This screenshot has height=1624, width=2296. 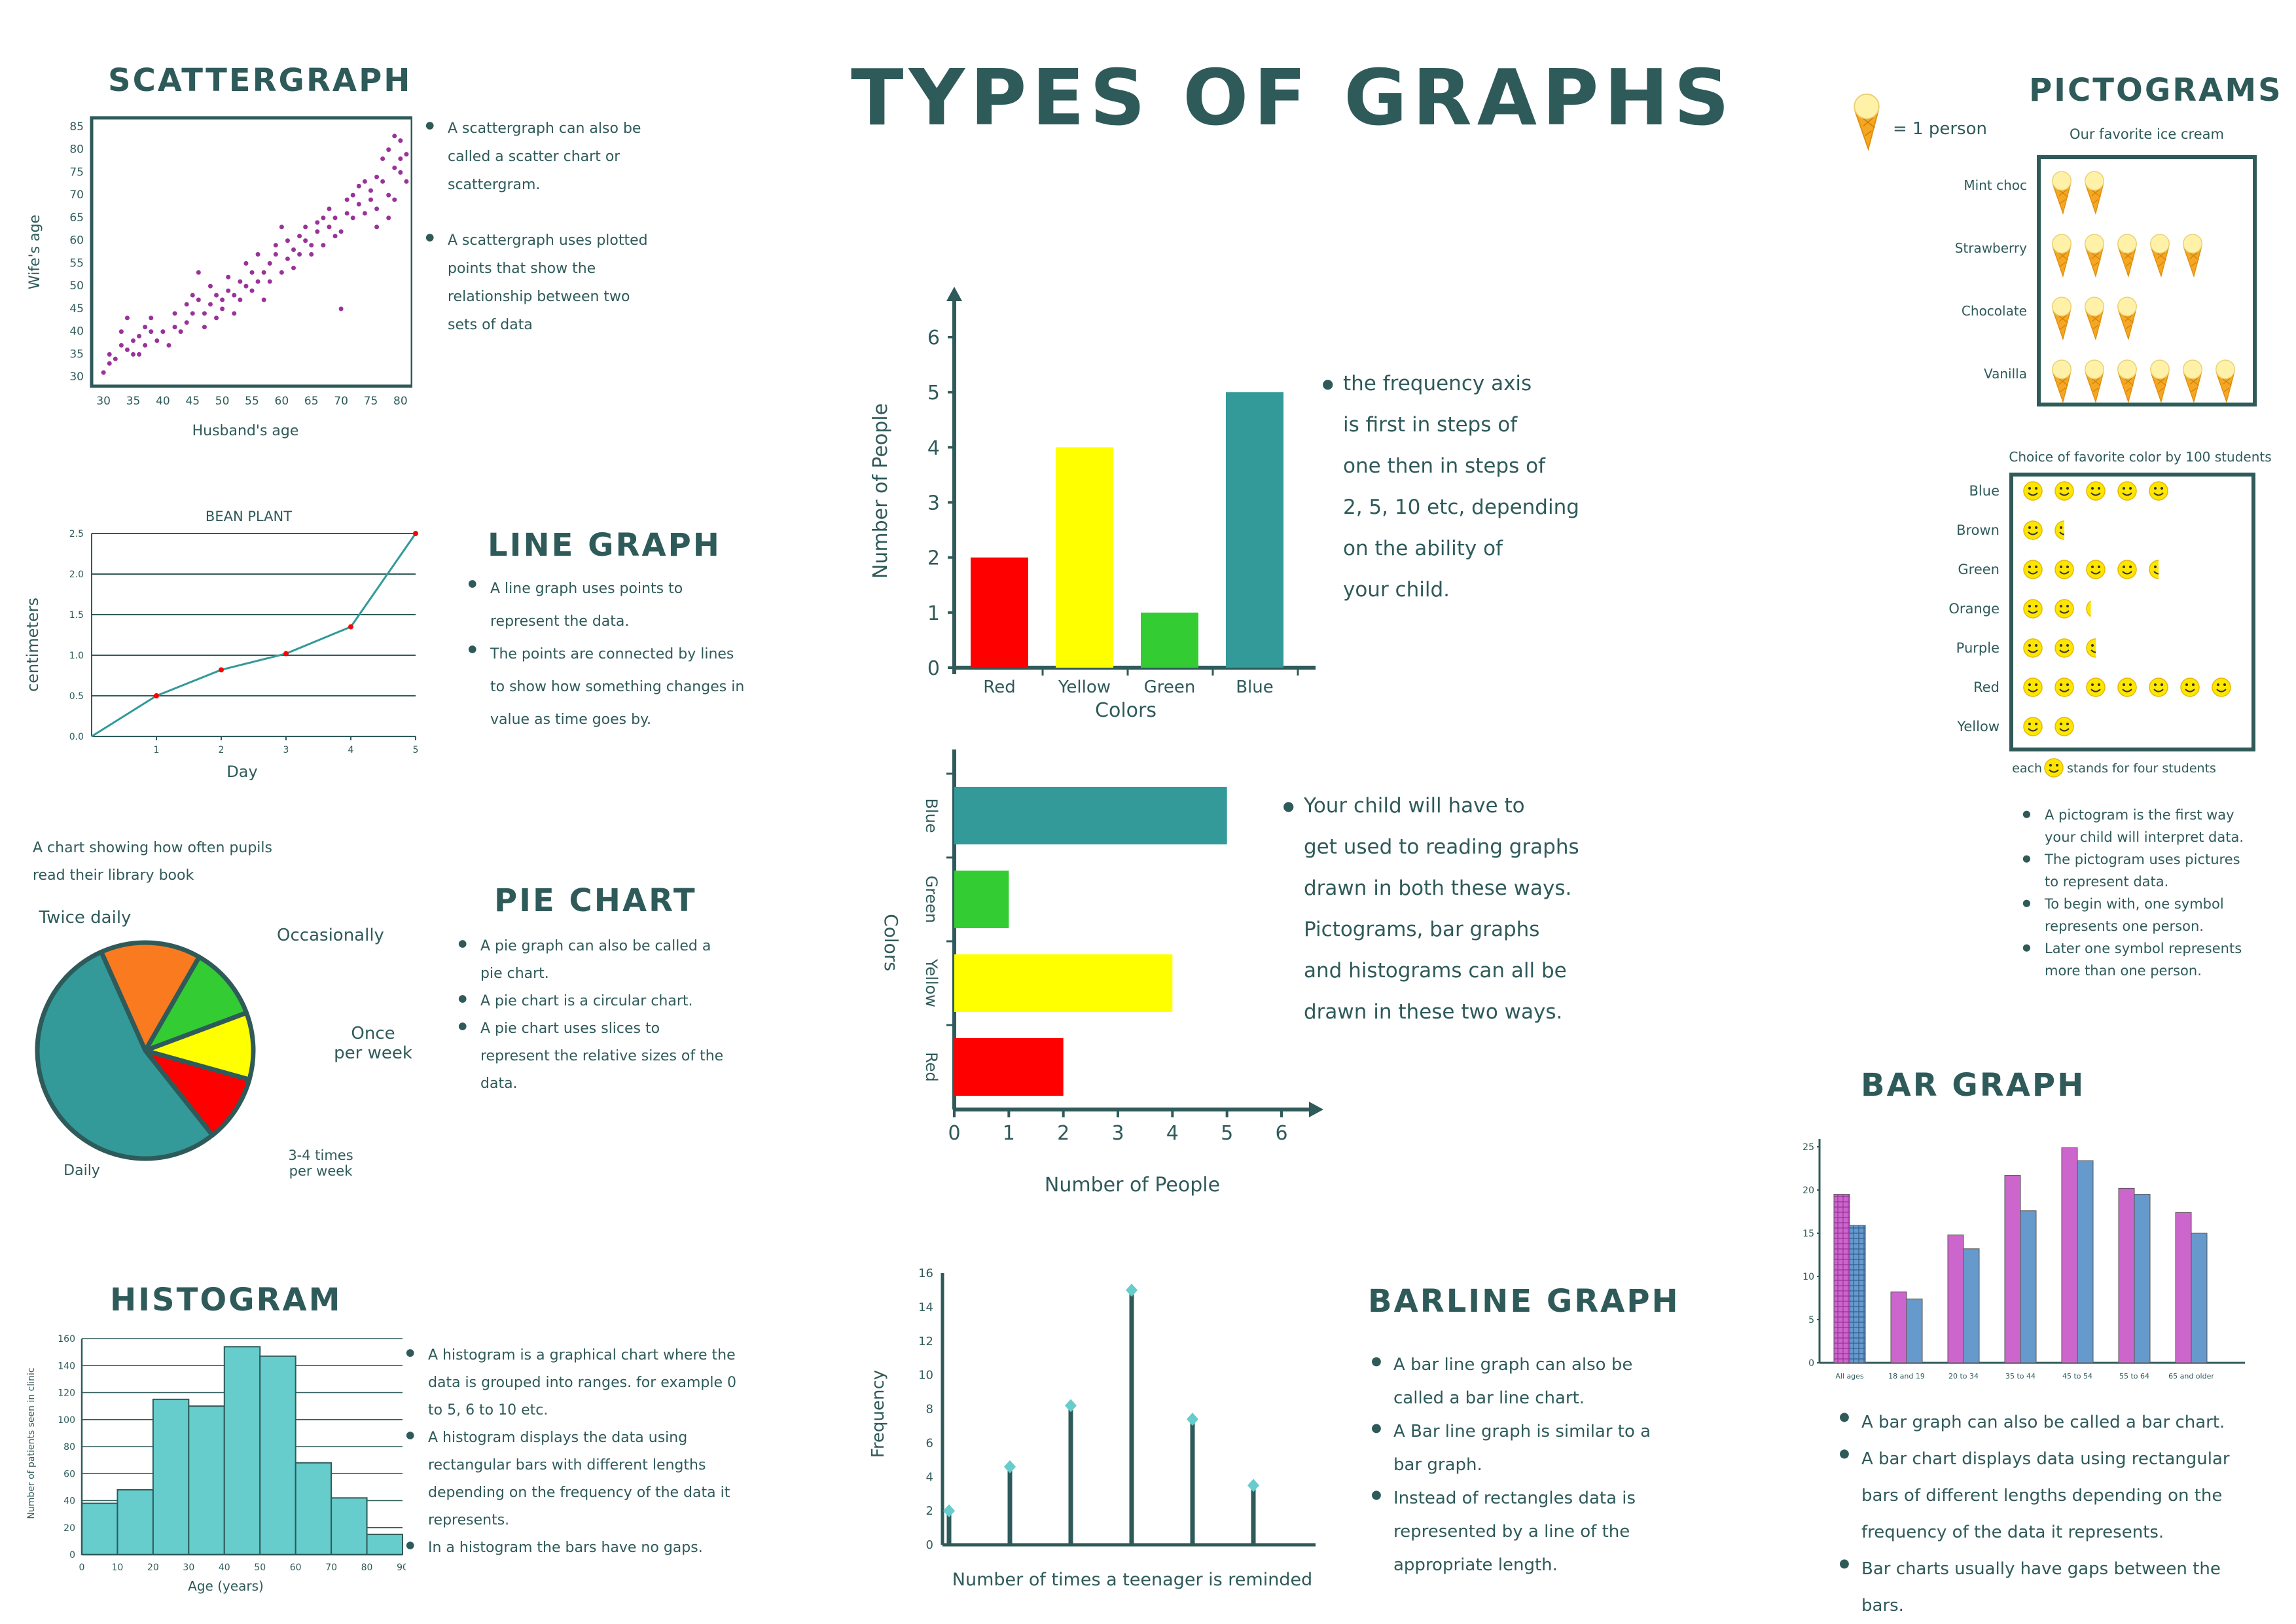 What do you see at coordinates (932, 1067) in the screenshot?
I see `hbar-category: Red` at bounding box center [932, 1067].